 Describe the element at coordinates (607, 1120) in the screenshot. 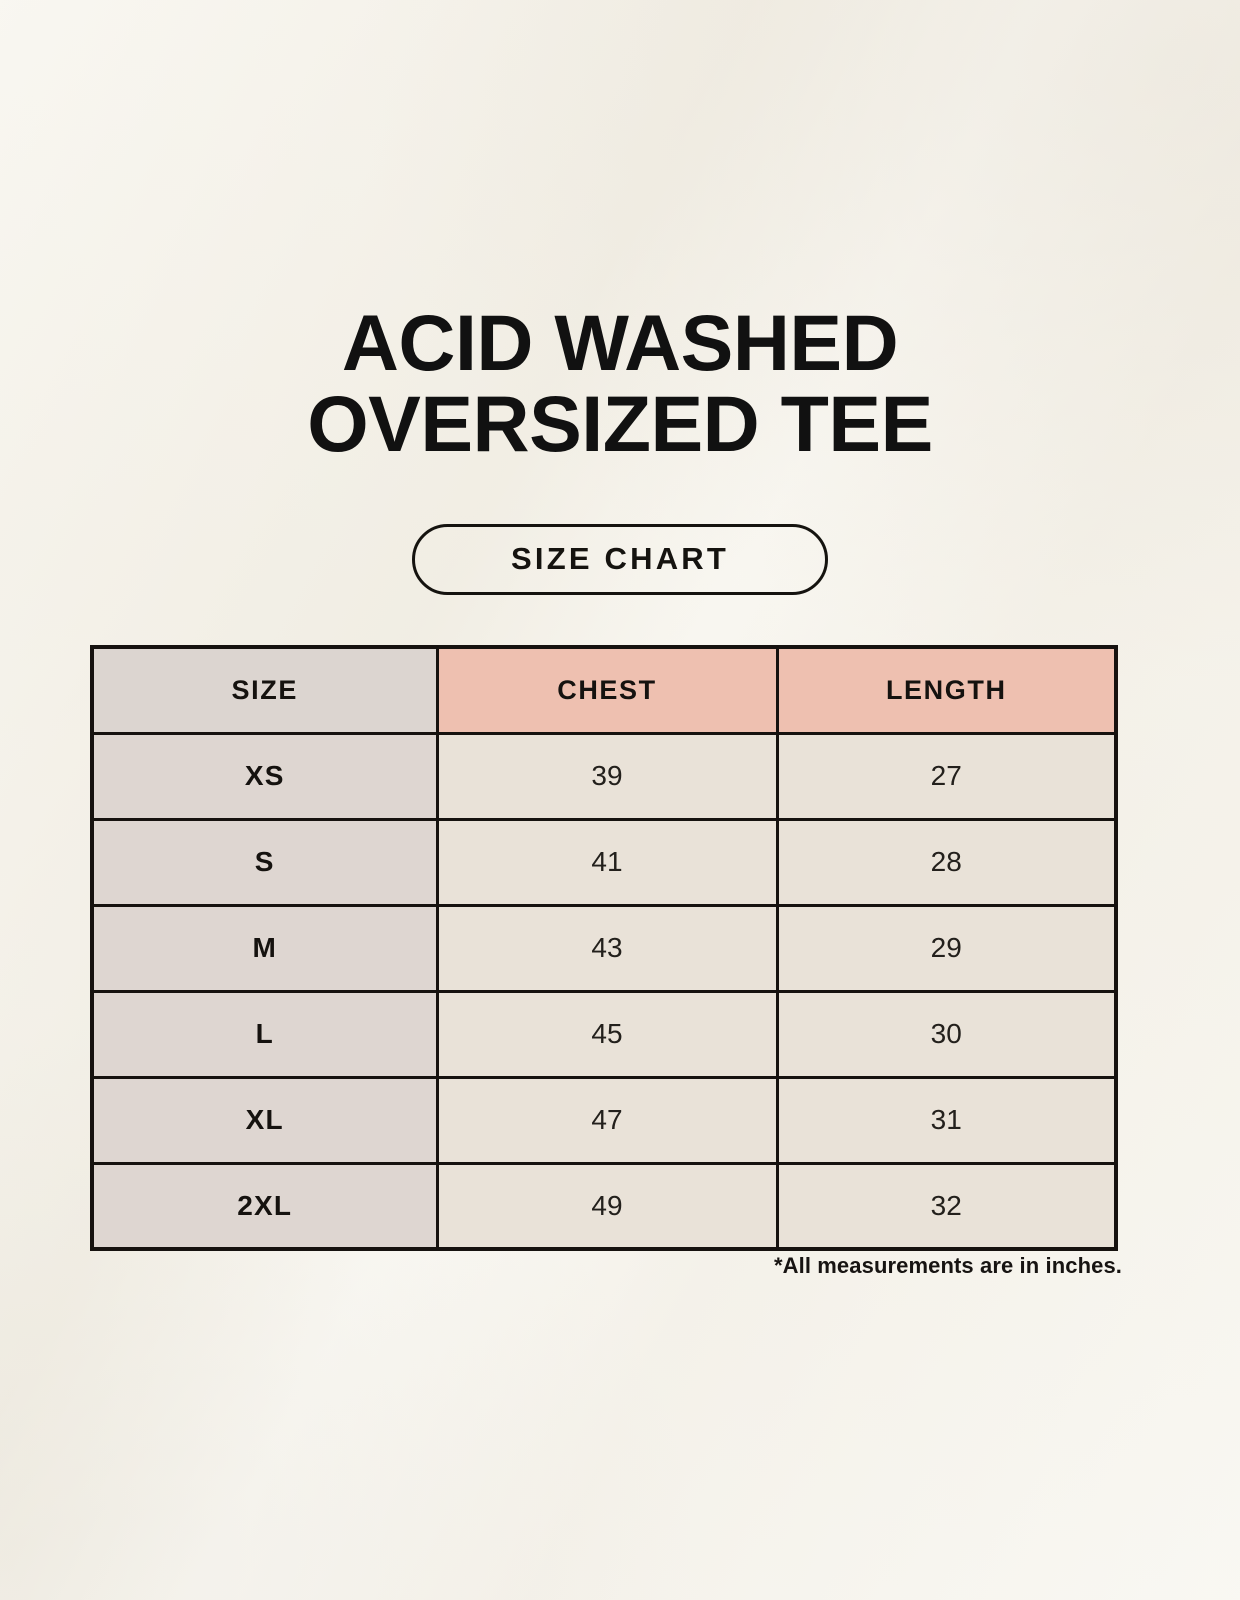

I see `cell-chest: 47` at that location.